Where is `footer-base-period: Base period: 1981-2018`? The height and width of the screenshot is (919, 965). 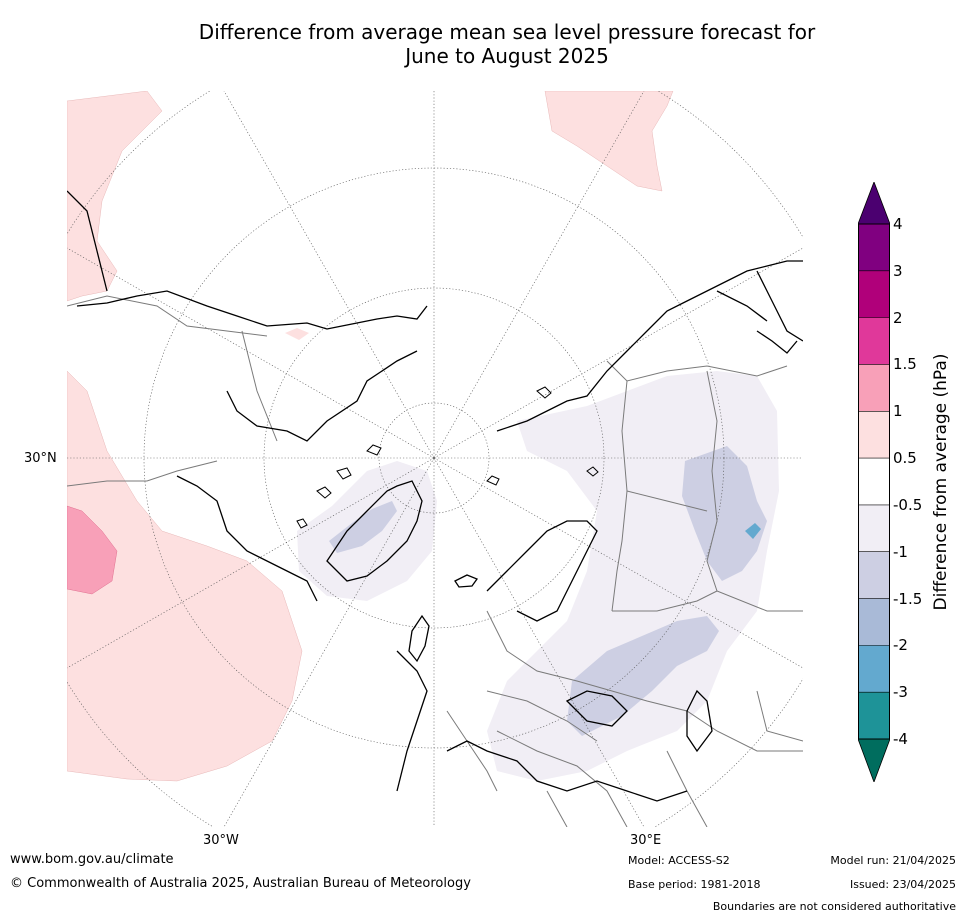
footer-base-period: Base period: 1981-2018 is located at coordinates (694, 884).